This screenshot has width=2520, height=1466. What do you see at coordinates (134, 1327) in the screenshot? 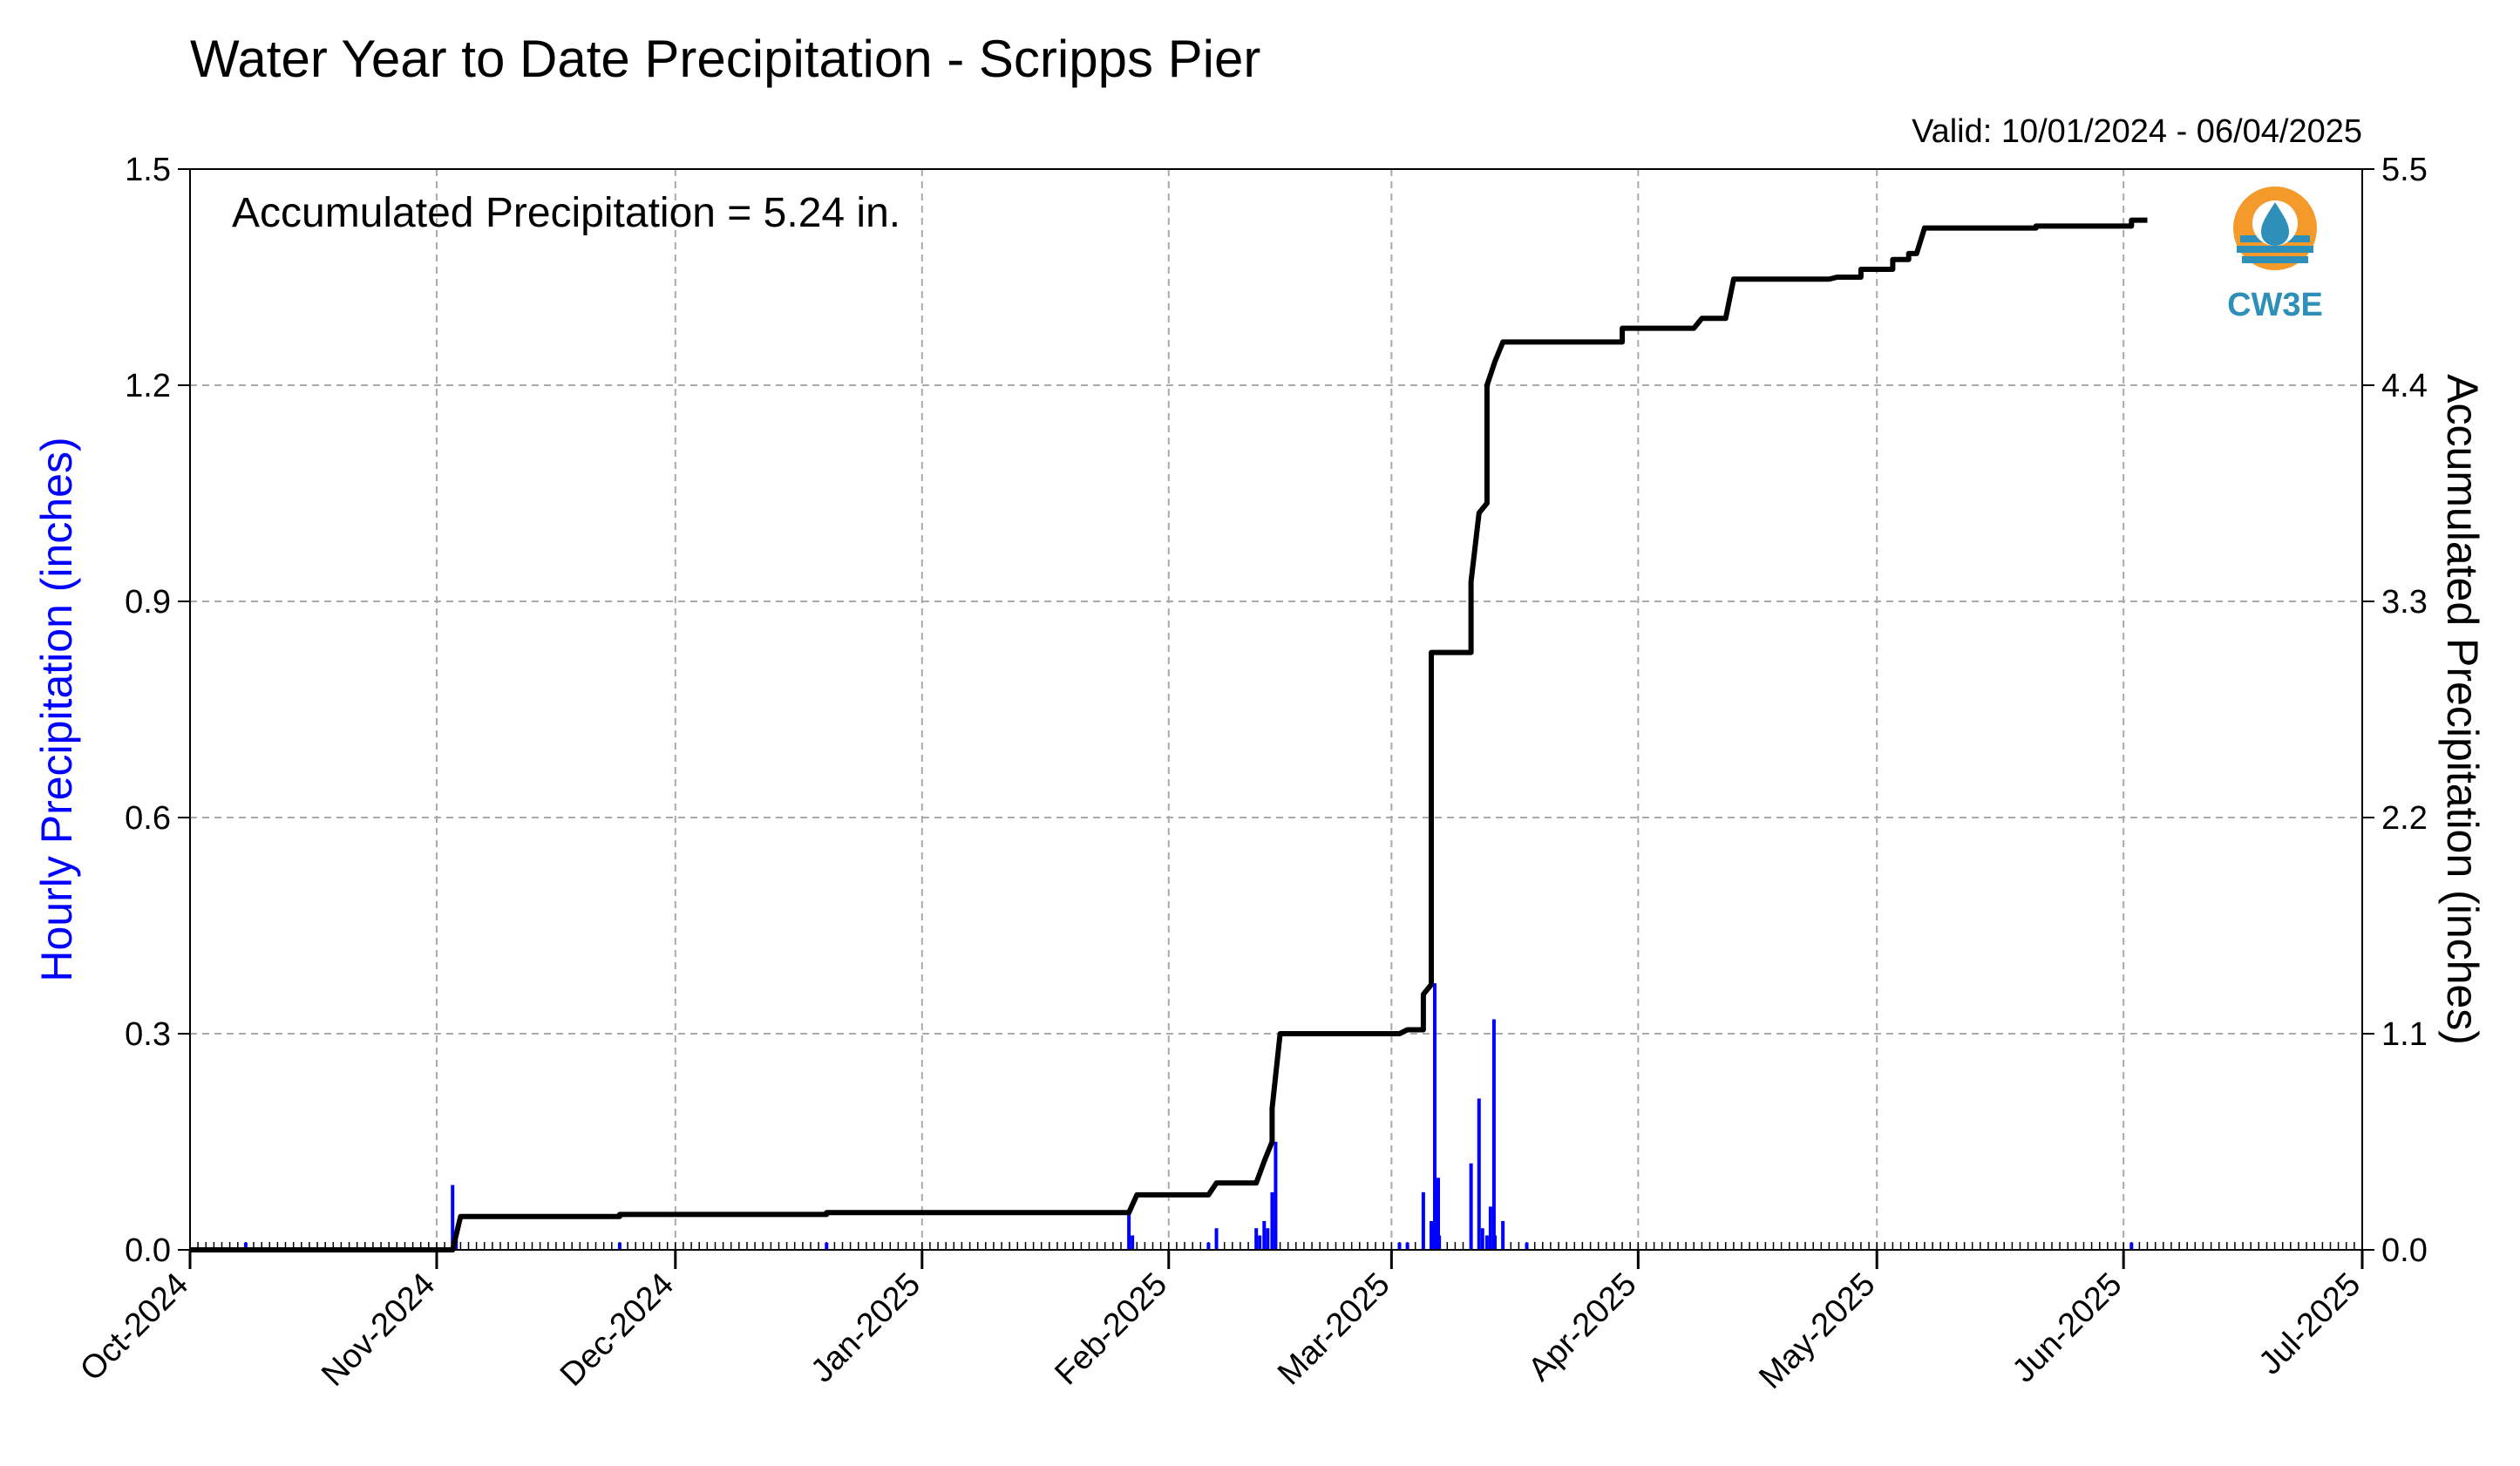
I see `x-tick-label: Oct-2024` at bounding box center [134, 1327].